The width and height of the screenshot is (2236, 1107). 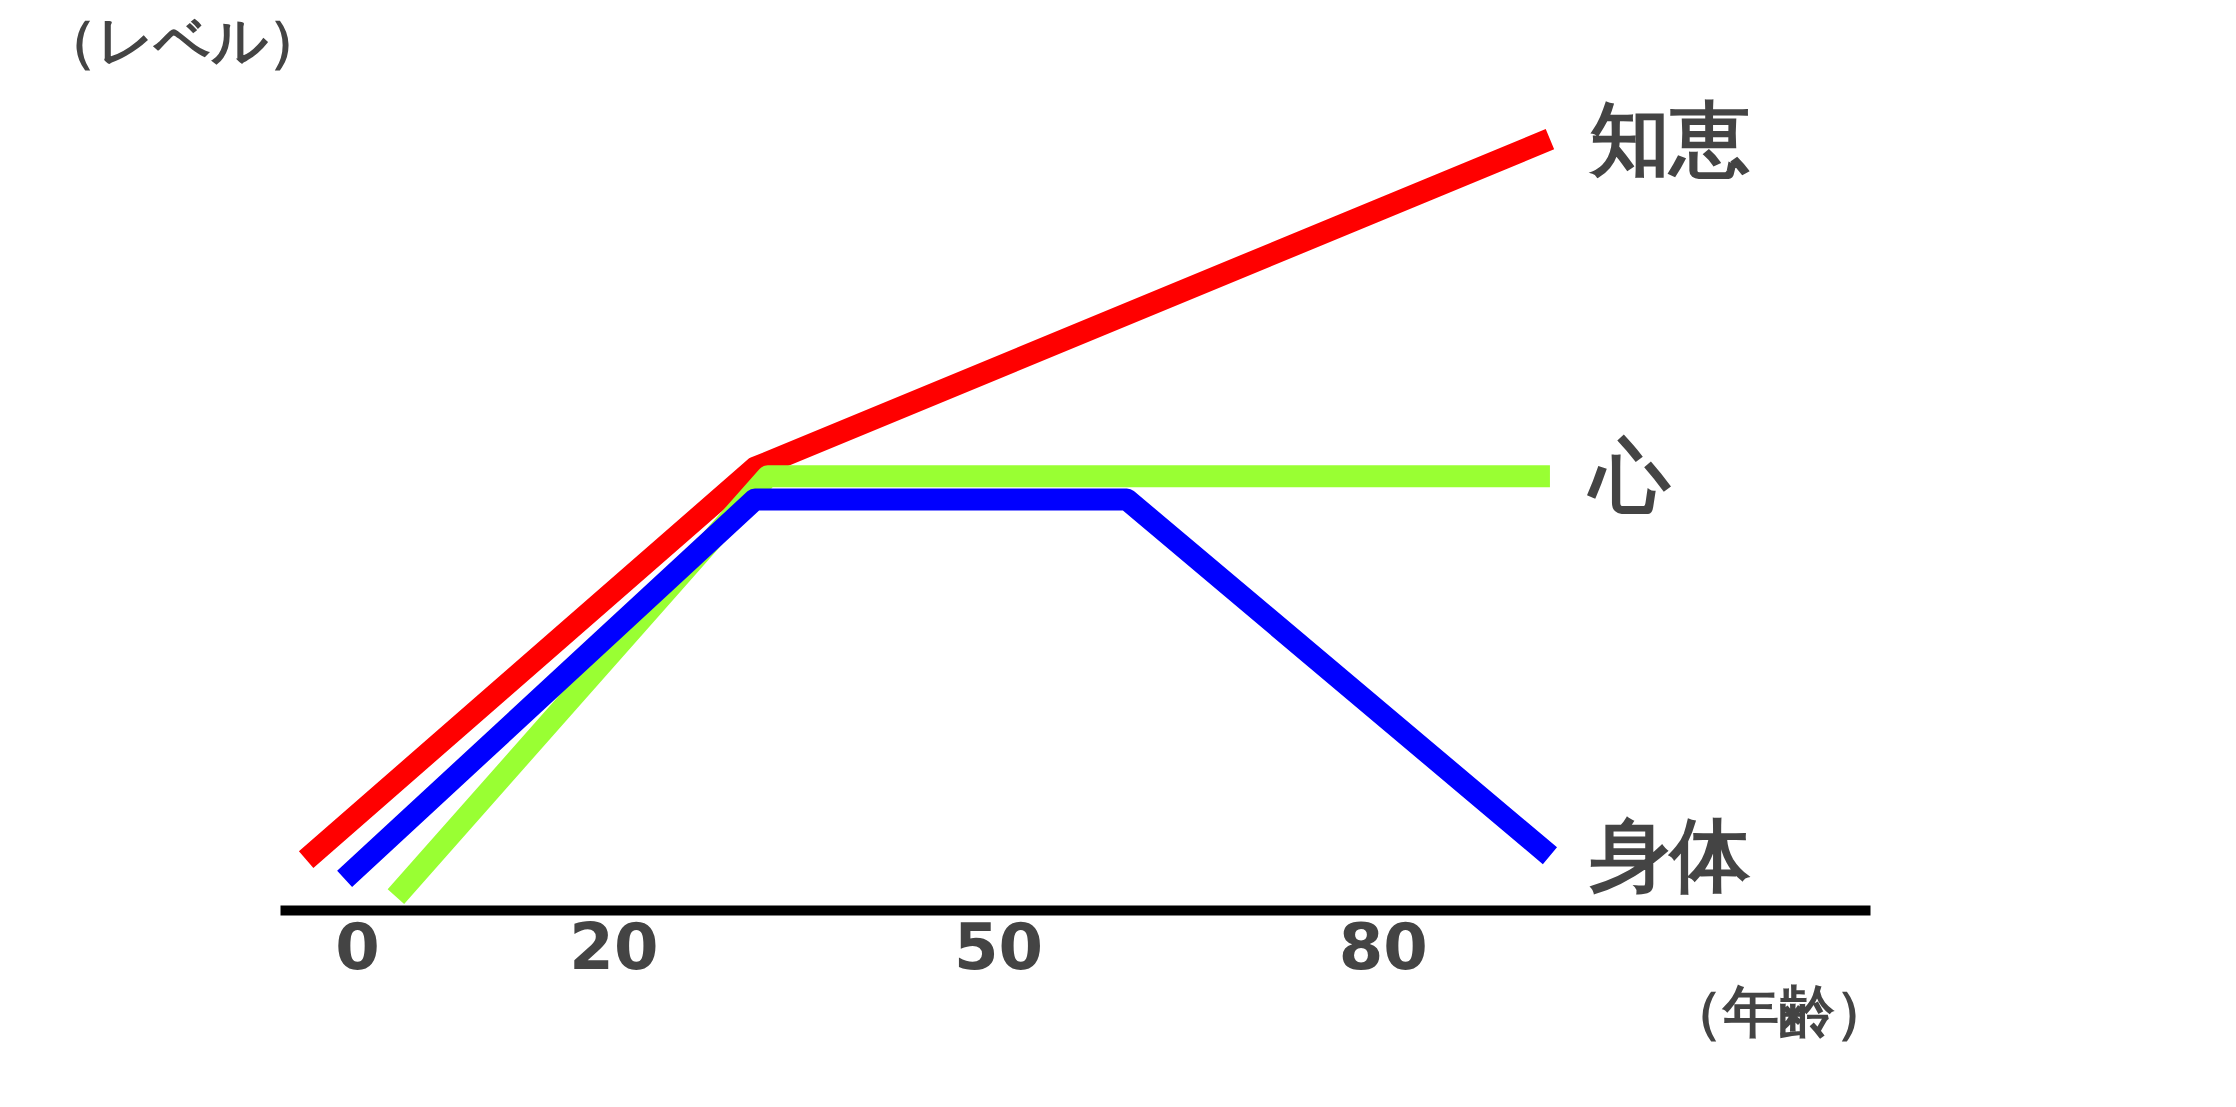 I want to click on x-tick-label: 50, so click(x=999, y=946).